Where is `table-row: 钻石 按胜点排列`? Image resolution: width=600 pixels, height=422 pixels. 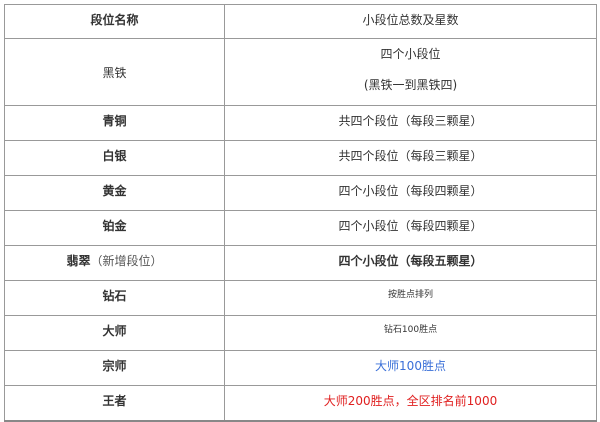
table-row: 钻石 按胜点排列 is located at coordinates (300, 298).